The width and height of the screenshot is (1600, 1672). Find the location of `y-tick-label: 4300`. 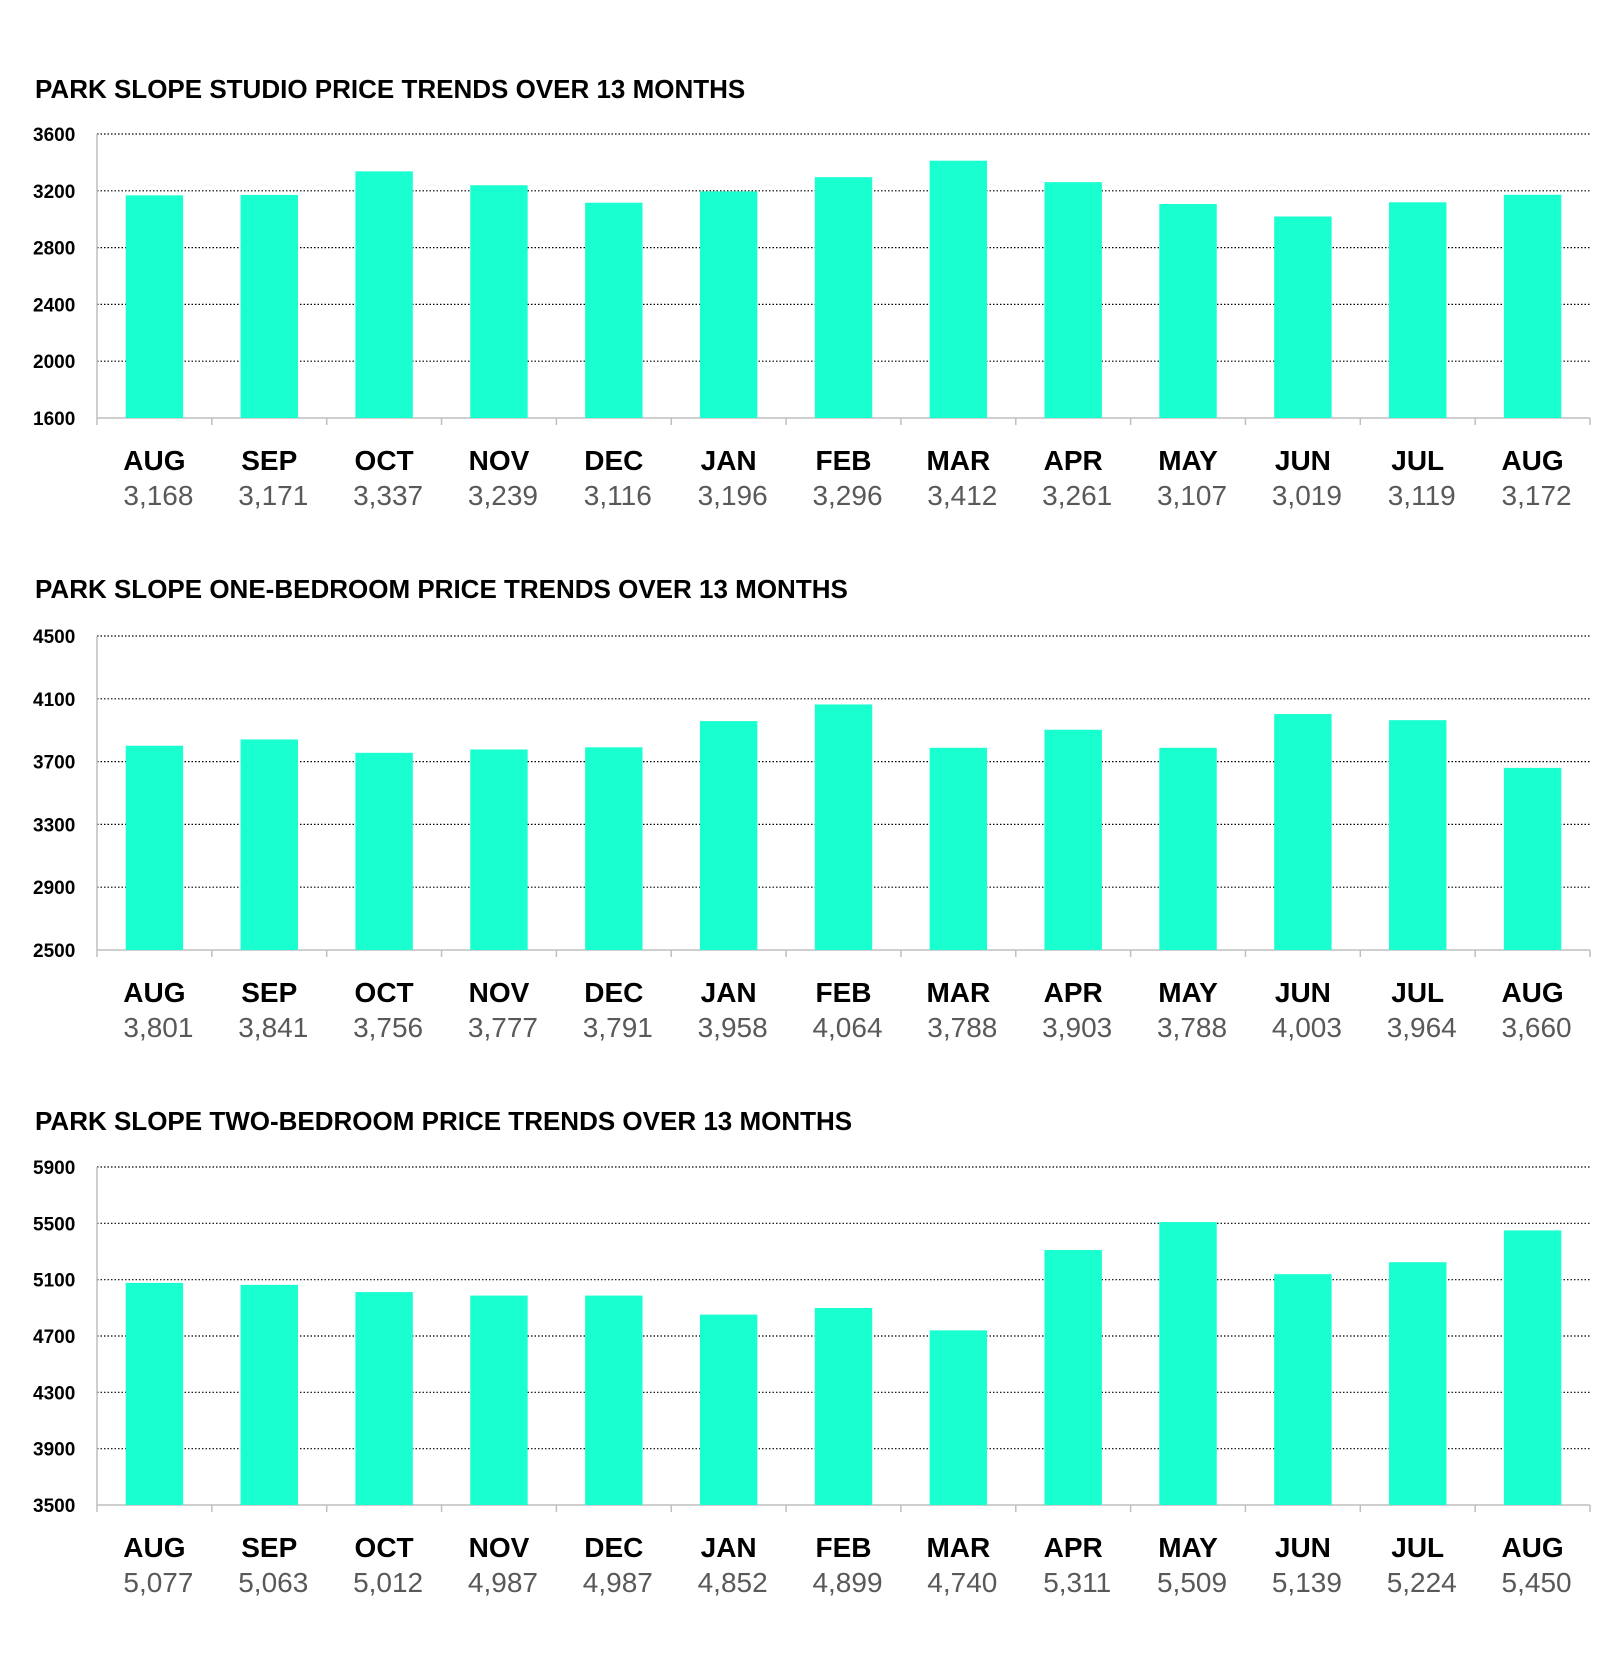

y-tick-label: 4300 is located at coordinates (54, 1393).